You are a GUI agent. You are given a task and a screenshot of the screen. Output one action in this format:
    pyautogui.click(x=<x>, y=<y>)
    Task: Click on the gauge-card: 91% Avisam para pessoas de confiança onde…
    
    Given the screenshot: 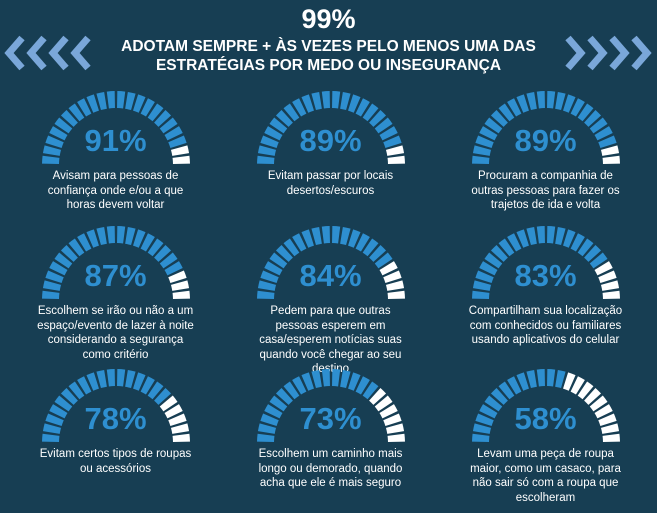 What is the action you would take?
    pyautogui.click(x=115, y=151)
    